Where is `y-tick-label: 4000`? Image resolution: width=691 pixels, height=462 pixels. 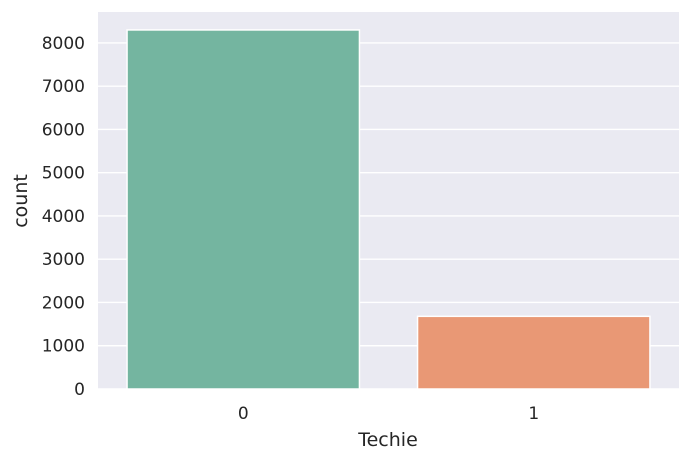
y-tick-label: 4000 is located at coordinates (63, 217).